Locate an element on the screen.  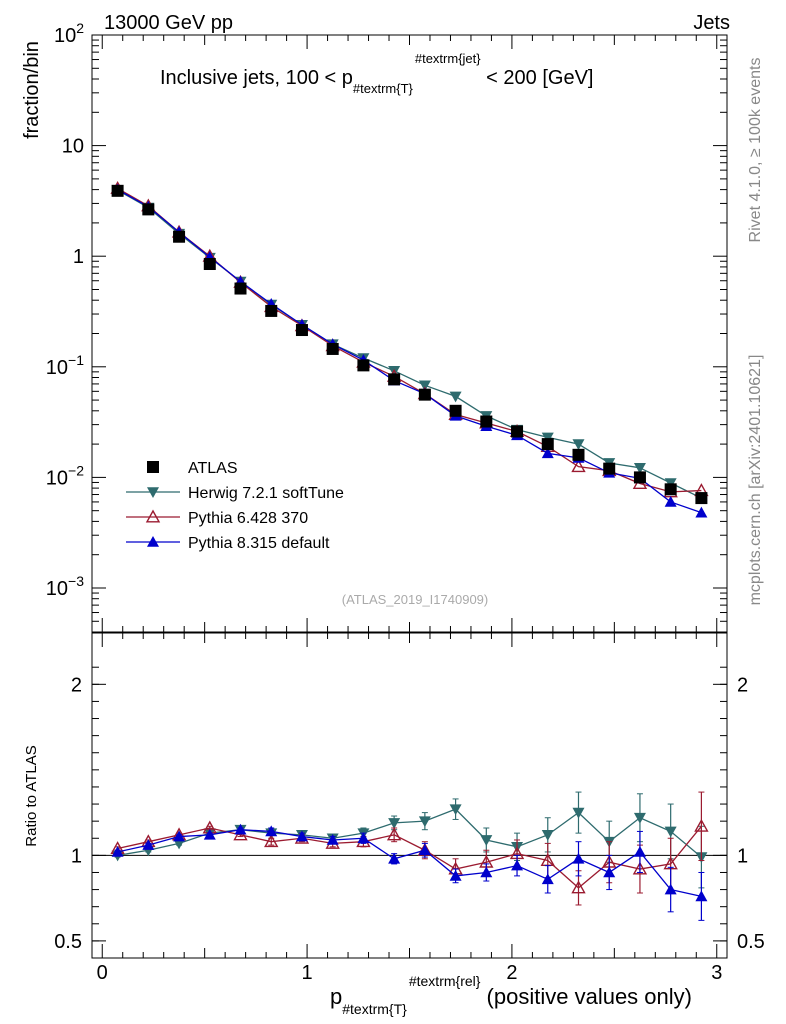
legend-item: Pythia 6.428 370 is located at coordinates (217, 518).